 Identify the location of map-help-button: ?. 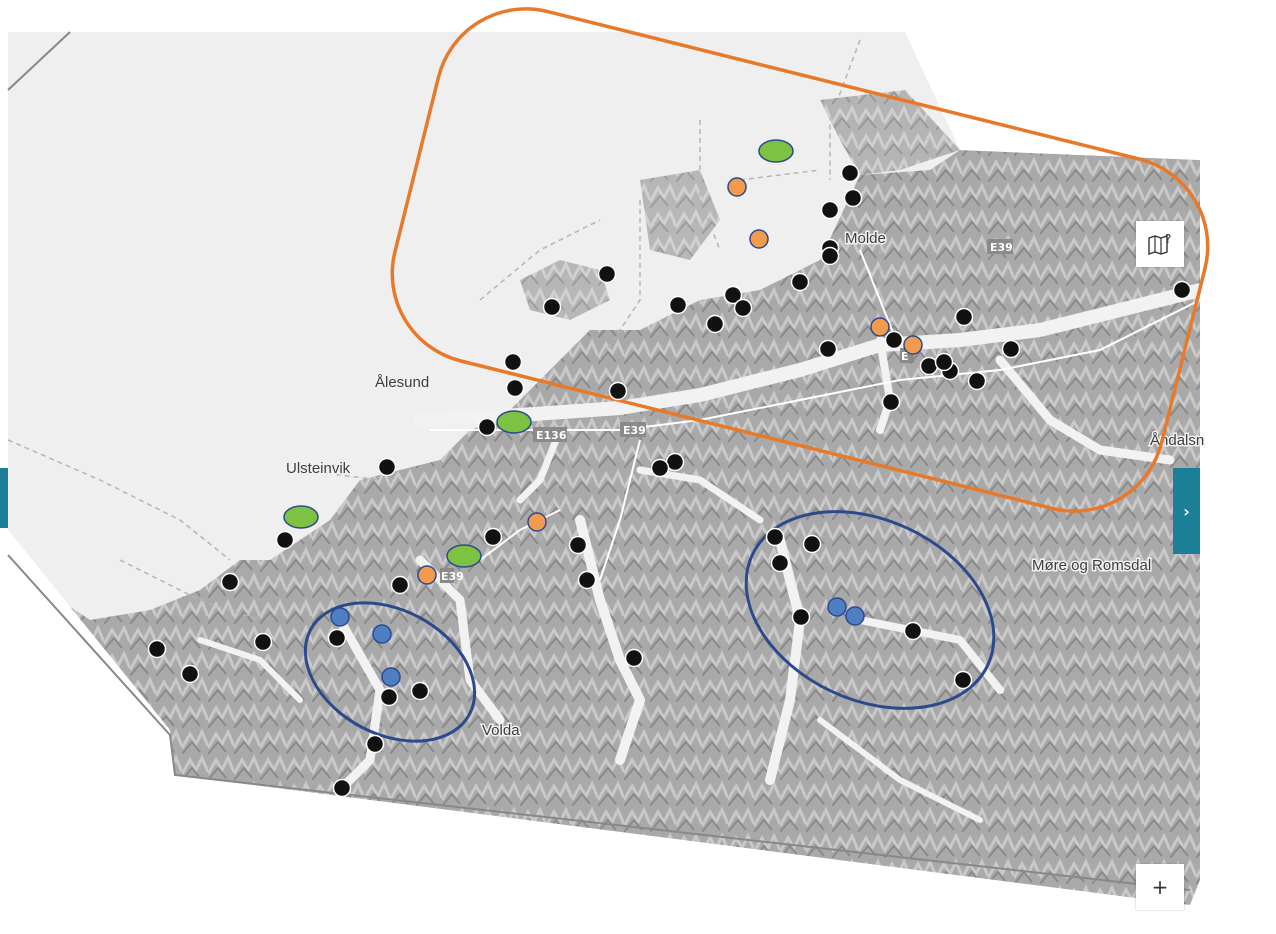
(1160, 244).